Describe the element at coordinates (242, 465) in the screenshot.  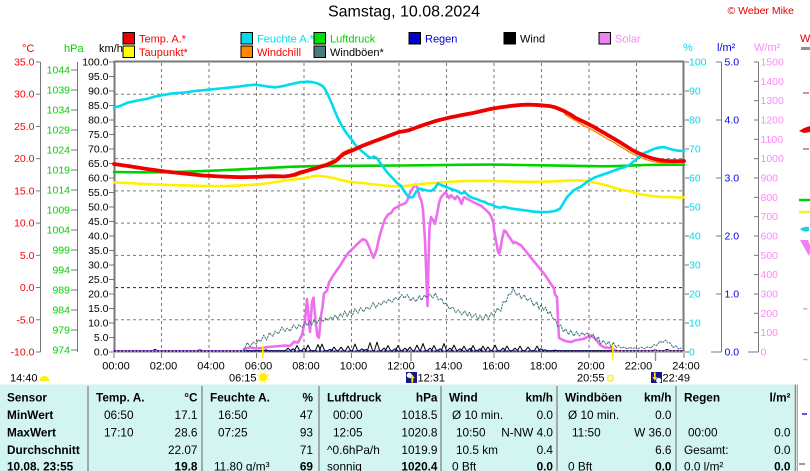
I see `svg-text: 11.80 g/m³` at that location.